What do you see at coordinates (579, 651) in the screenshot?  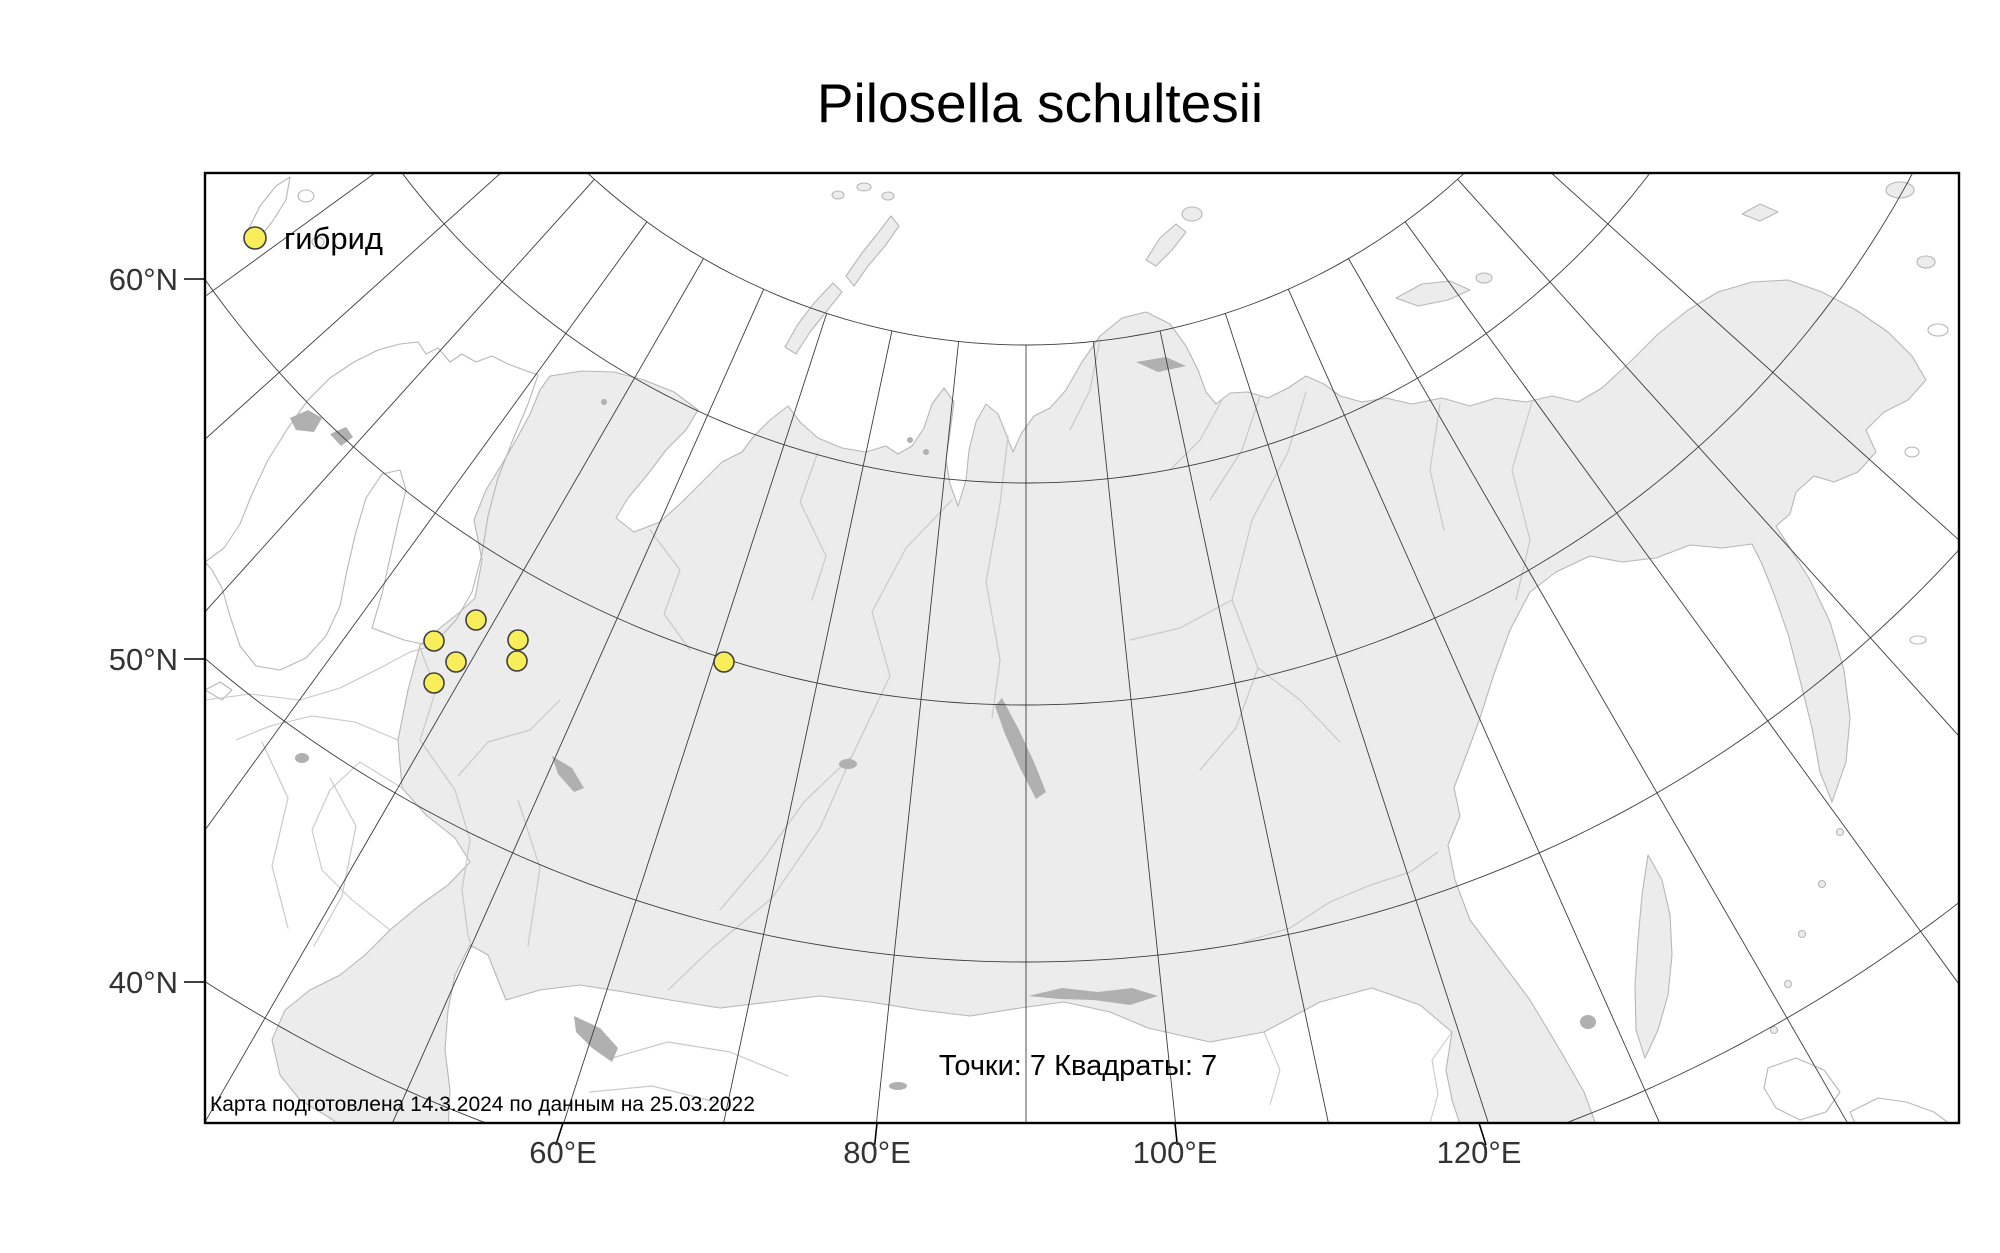 I see `occurrence-points` at bounding box center [579, 651].